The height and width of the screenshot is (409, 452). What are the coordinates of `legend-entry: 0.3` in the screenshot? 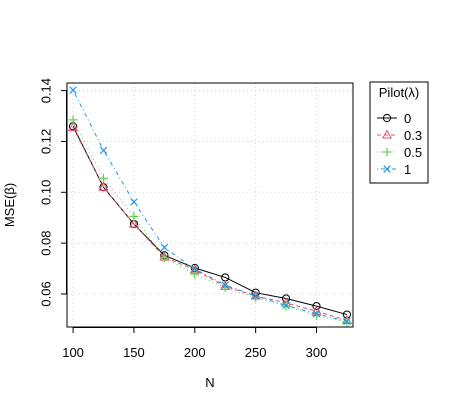 It's located at (399, 135).